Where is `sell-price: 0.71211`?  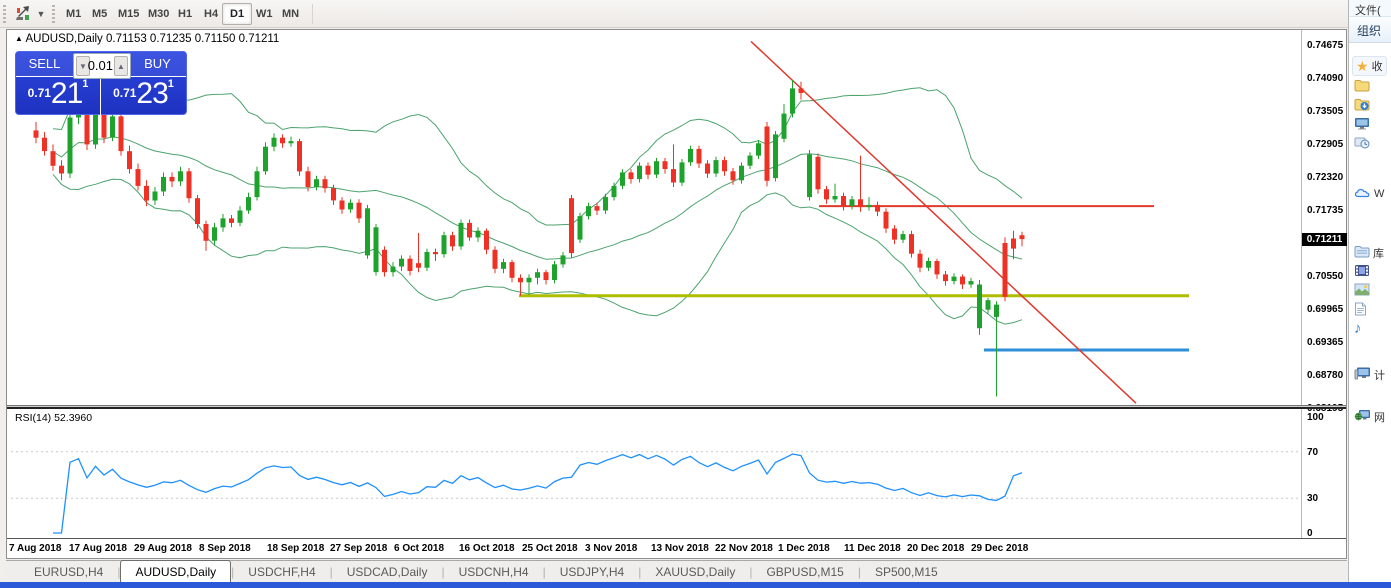 sell-price: 0.71211 is located at coordinates (58, 96).